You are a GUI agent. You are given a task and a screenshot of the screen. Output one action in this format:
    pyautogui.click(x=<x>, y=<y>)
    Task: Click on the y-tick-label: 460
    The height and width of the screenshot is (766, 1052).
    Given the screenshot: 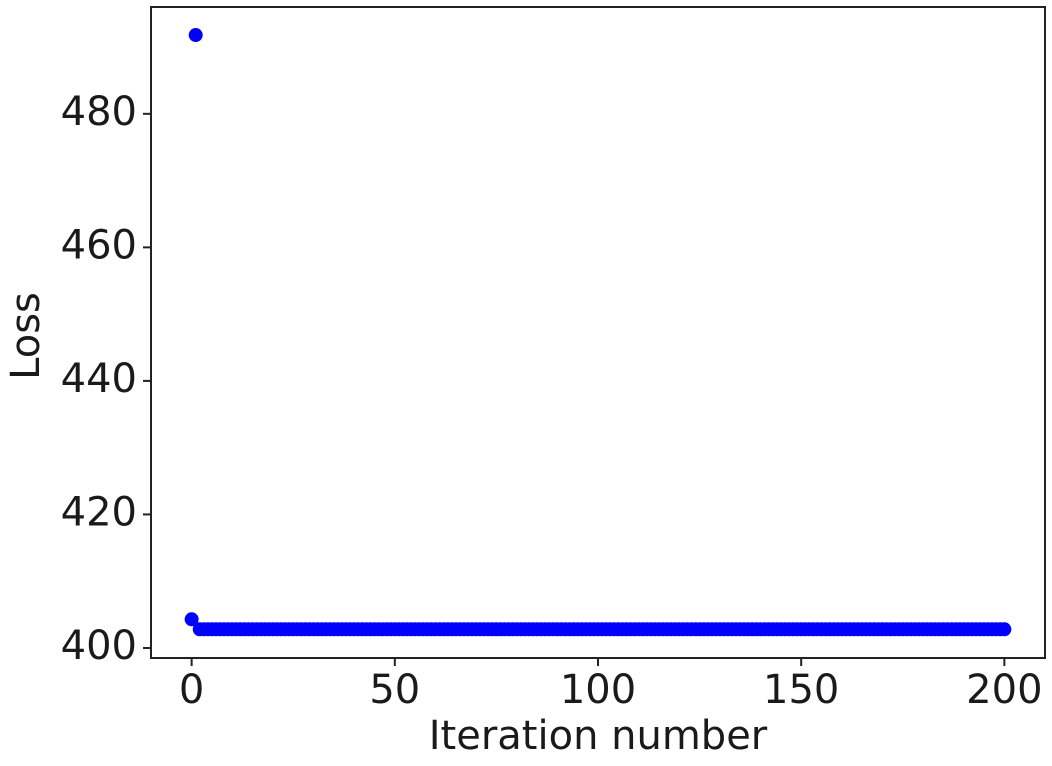 What is the action you would take?
    pyautogui.click(x=99, y=245)
    